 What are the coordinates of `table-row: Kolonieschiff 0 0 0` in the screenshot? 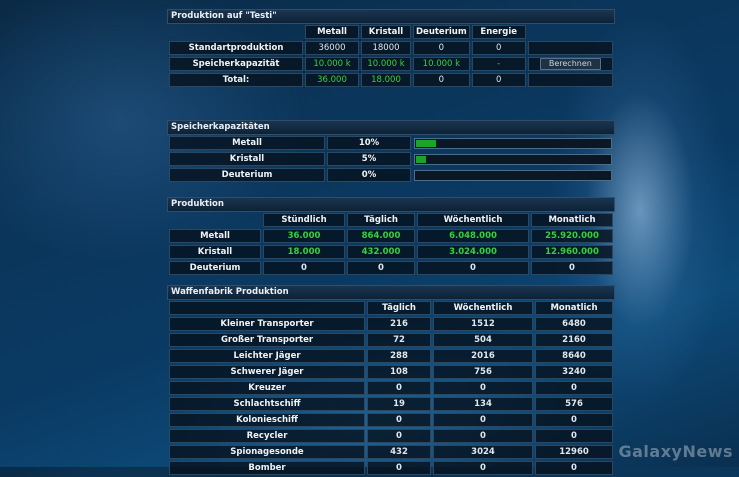 It's located at (391, 420).